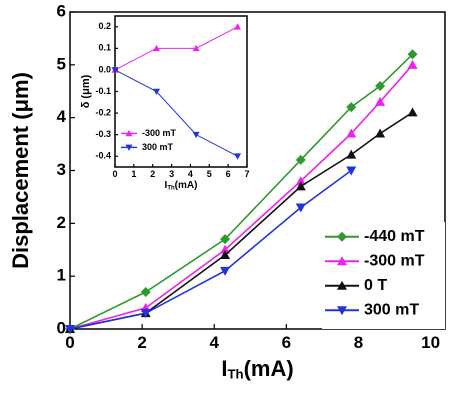  I want to click on x-tick-label: 3, so click(171, 174).